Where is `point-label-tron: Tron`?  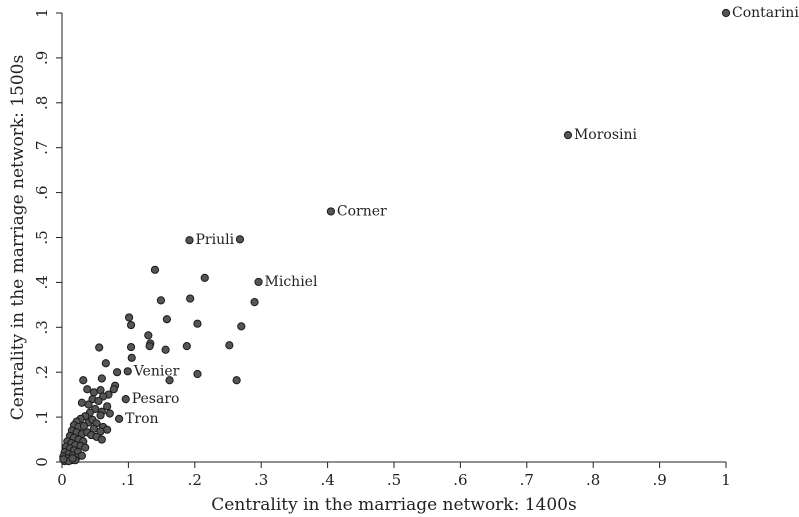 point-label-tron: Tron is located at coordinates (141, 419).